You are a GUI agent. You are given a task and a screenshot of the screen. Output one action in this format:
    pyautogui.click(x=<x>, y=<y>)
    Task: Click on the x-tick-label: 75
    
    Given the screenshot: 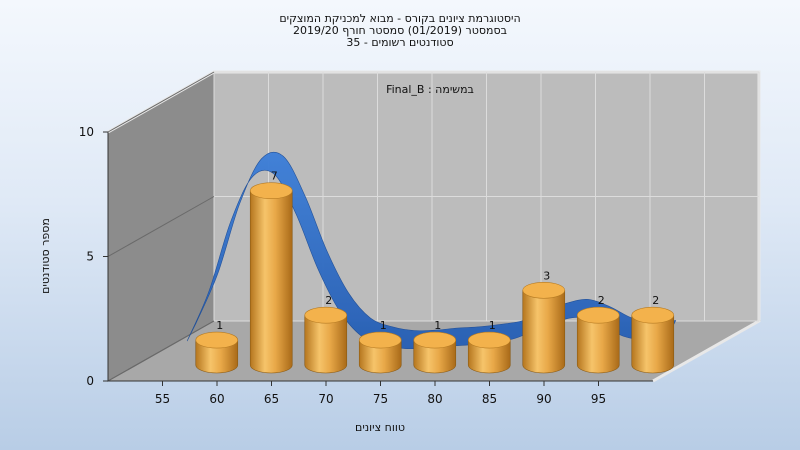 What is the action you would take?
    pyautogui.click(x=380, y=399)
    